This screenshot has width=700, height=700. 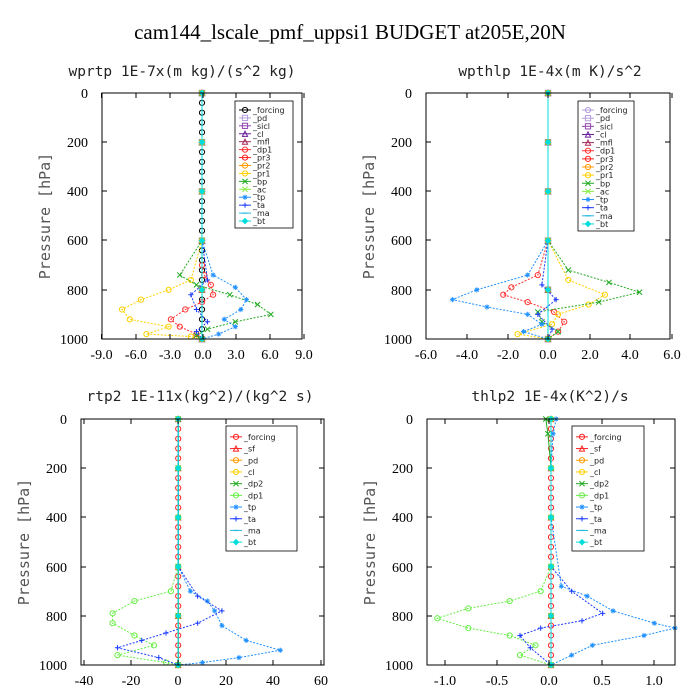 I want to click on x-tick-label: 4.0, so click(x=630, y=355).